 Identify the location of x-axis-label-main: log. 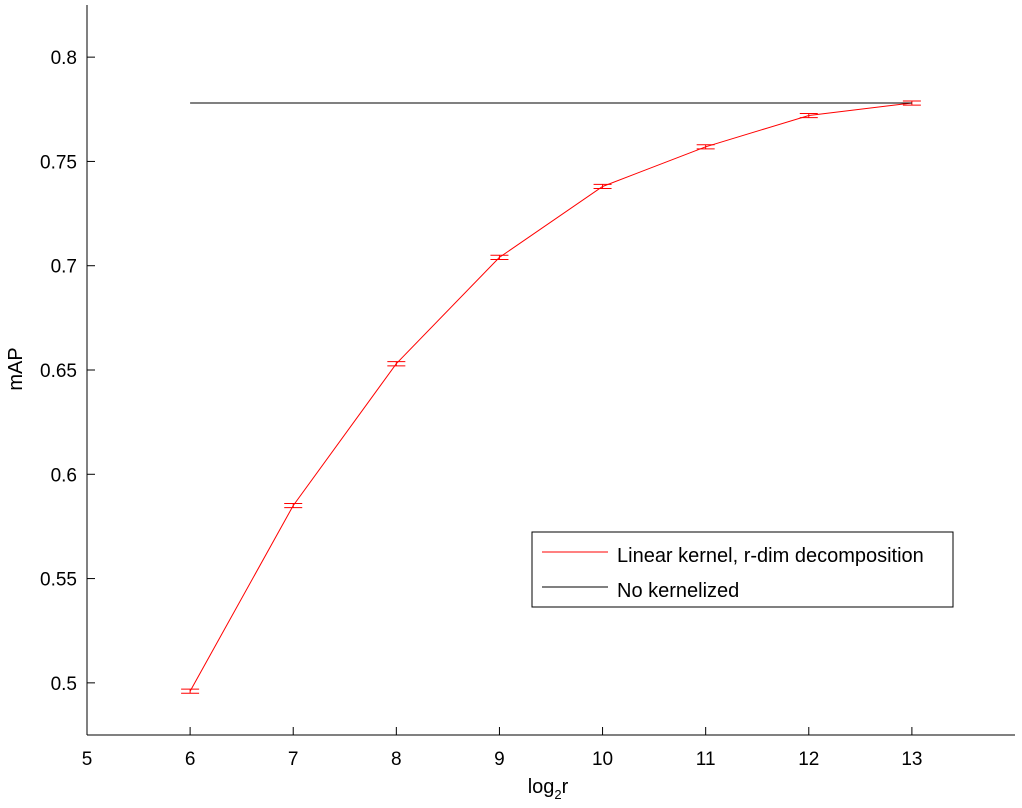
(541, 787).